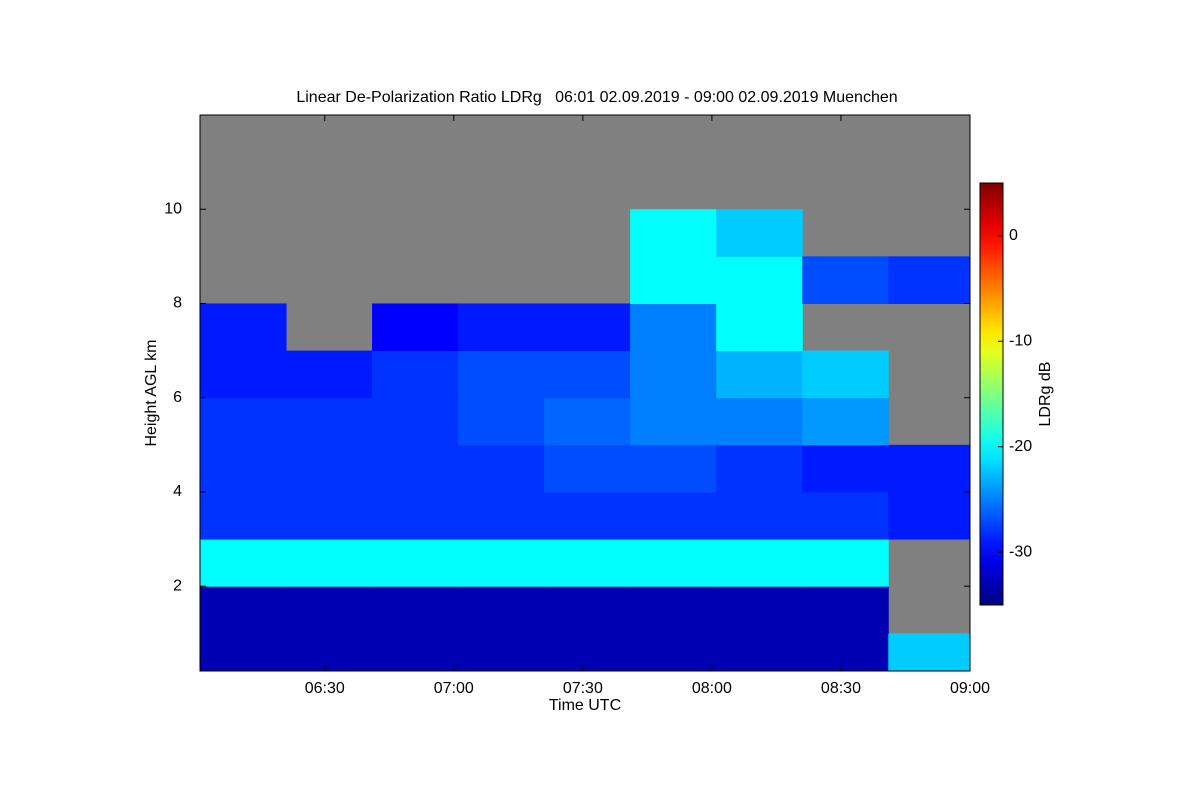  Describe the element at coordinates (177, 585) in the screenshot. I see `y-tick-label: 2` at that location.